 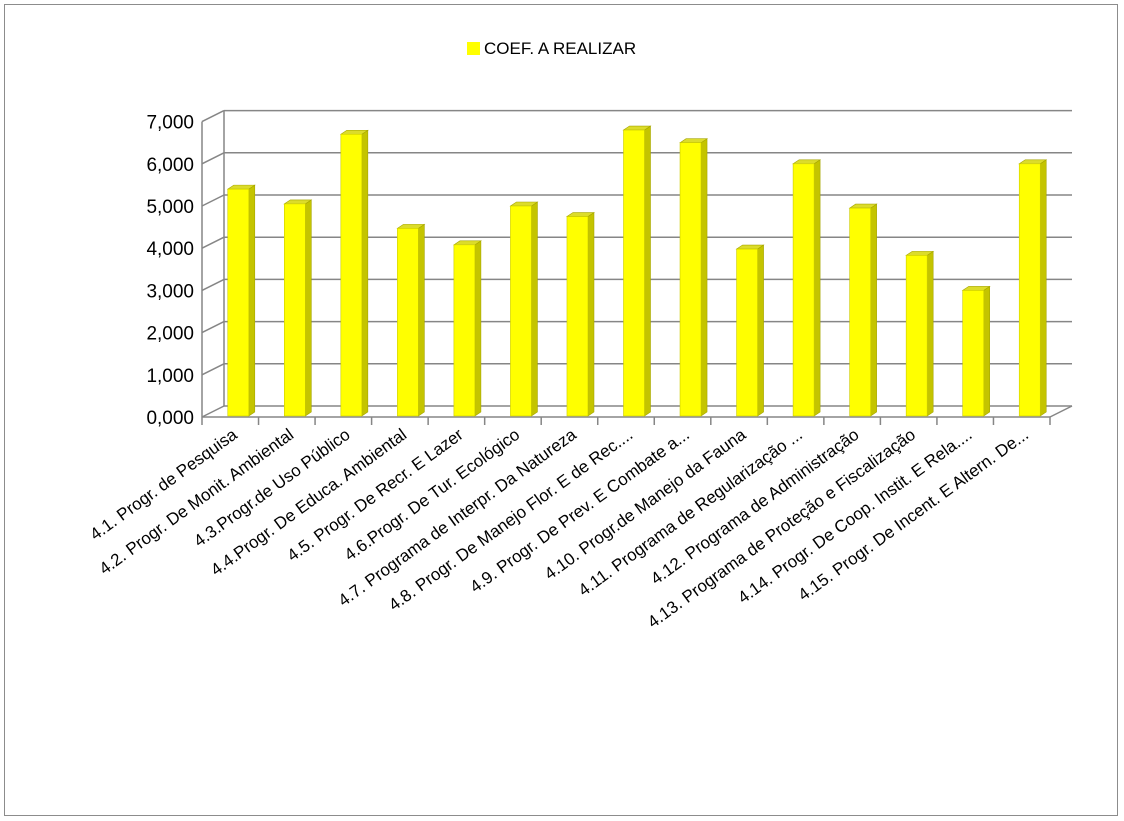 What do you see at coordinates (170, 271) in the screenshot?
I see `y-axis-tick-labels: 0,000 1,000 2,000 3,000 4,000 5,000 6,000 7,000` at bounding box center [170, 271].